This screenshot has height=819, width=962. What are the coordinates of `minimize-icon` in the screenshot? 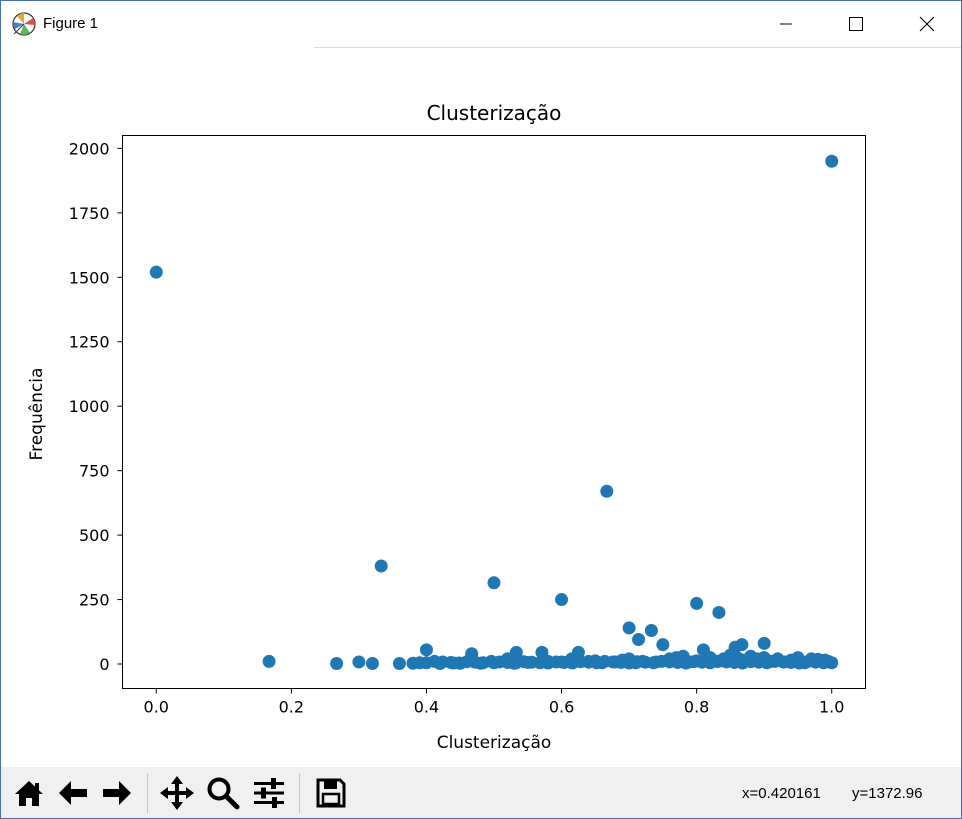 It's located at (786, 24).